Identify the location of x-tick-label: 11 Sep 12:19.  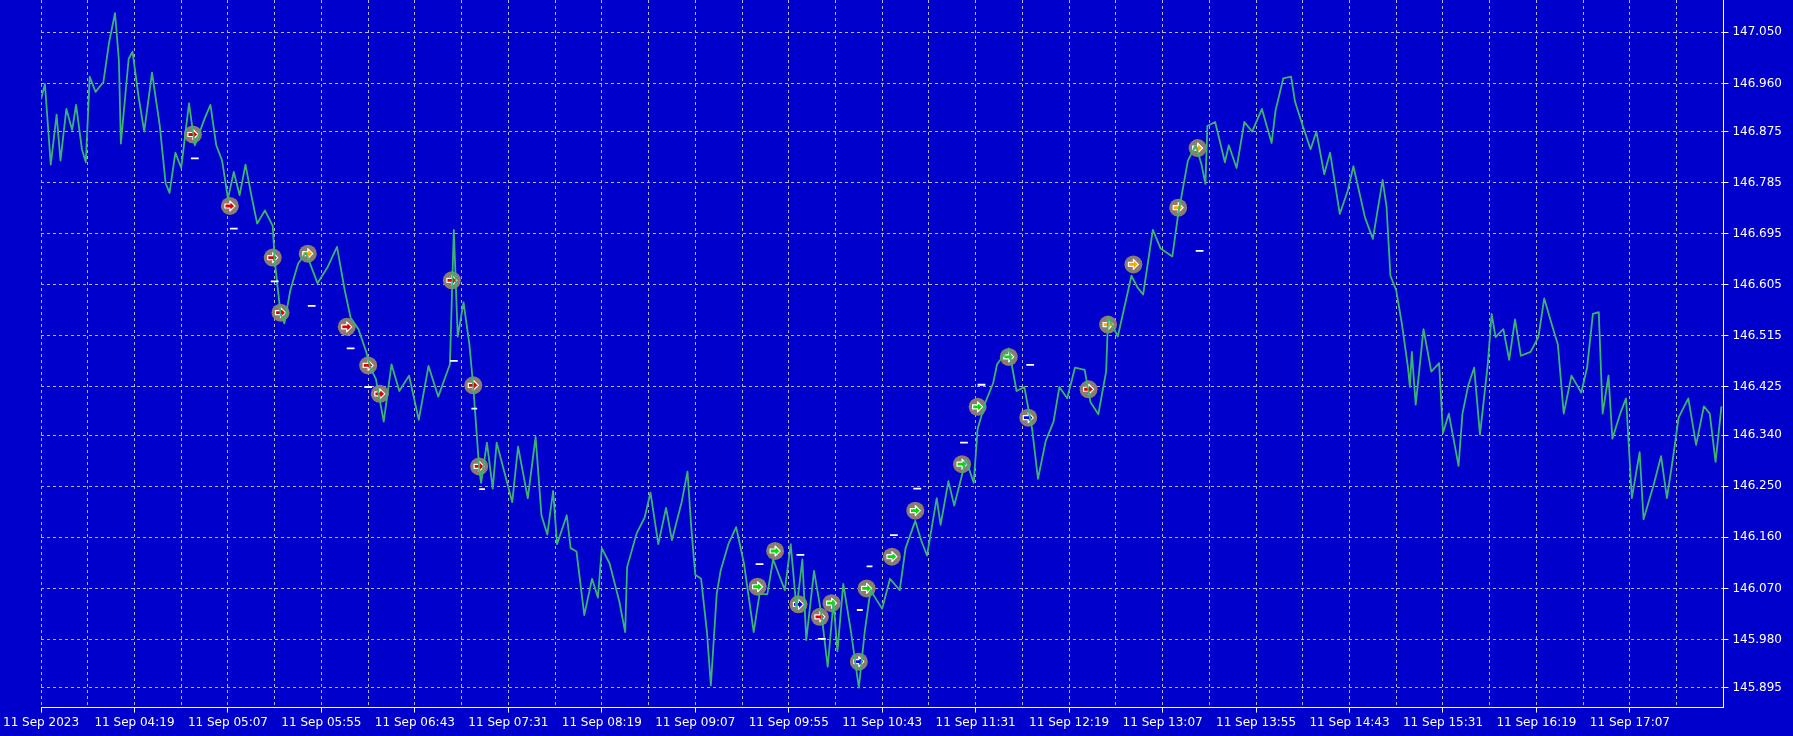
(1069, 721).